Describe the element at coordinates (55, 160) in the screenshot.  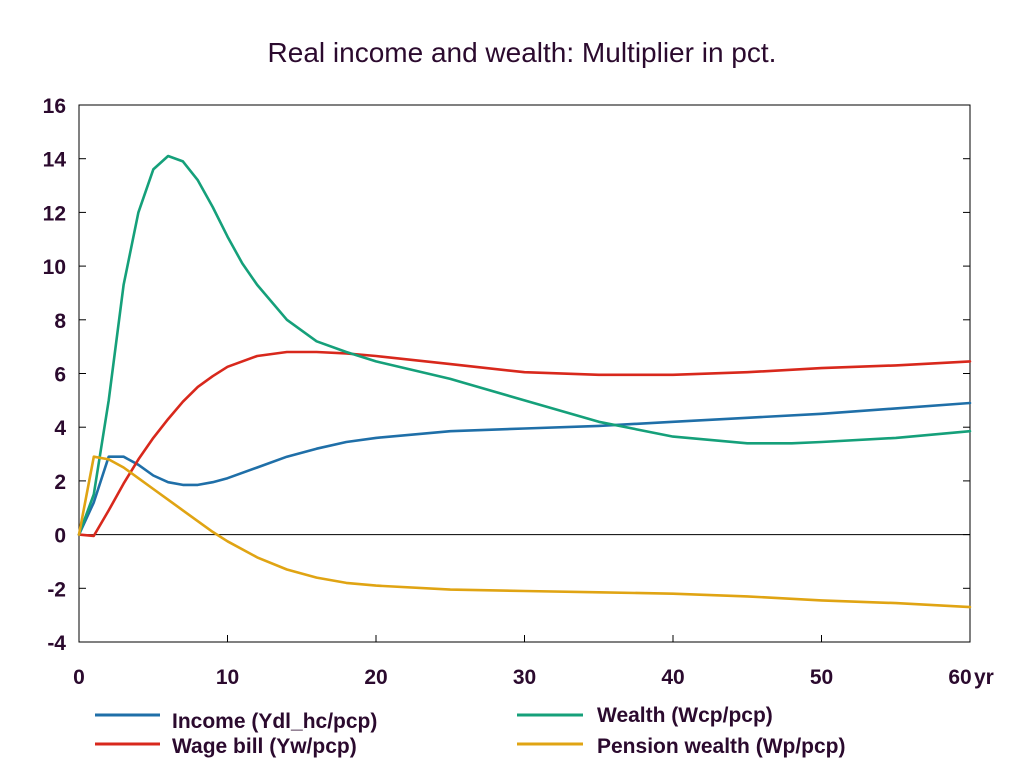
I see `y-tick-label: 14` at that location.